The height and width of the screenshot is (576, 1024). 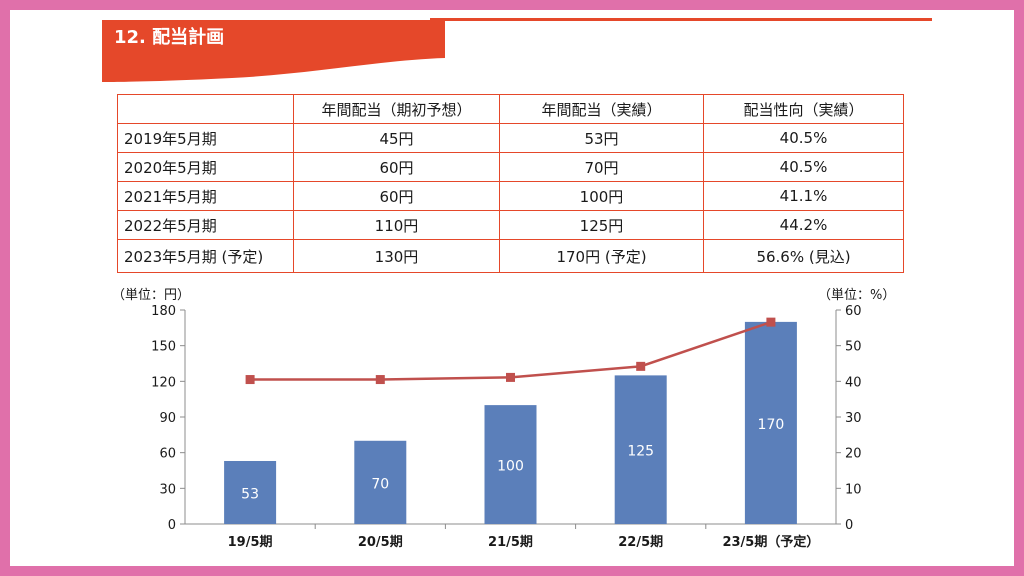 I want to click on table-cell: 110円, so click(x=396, y=225).